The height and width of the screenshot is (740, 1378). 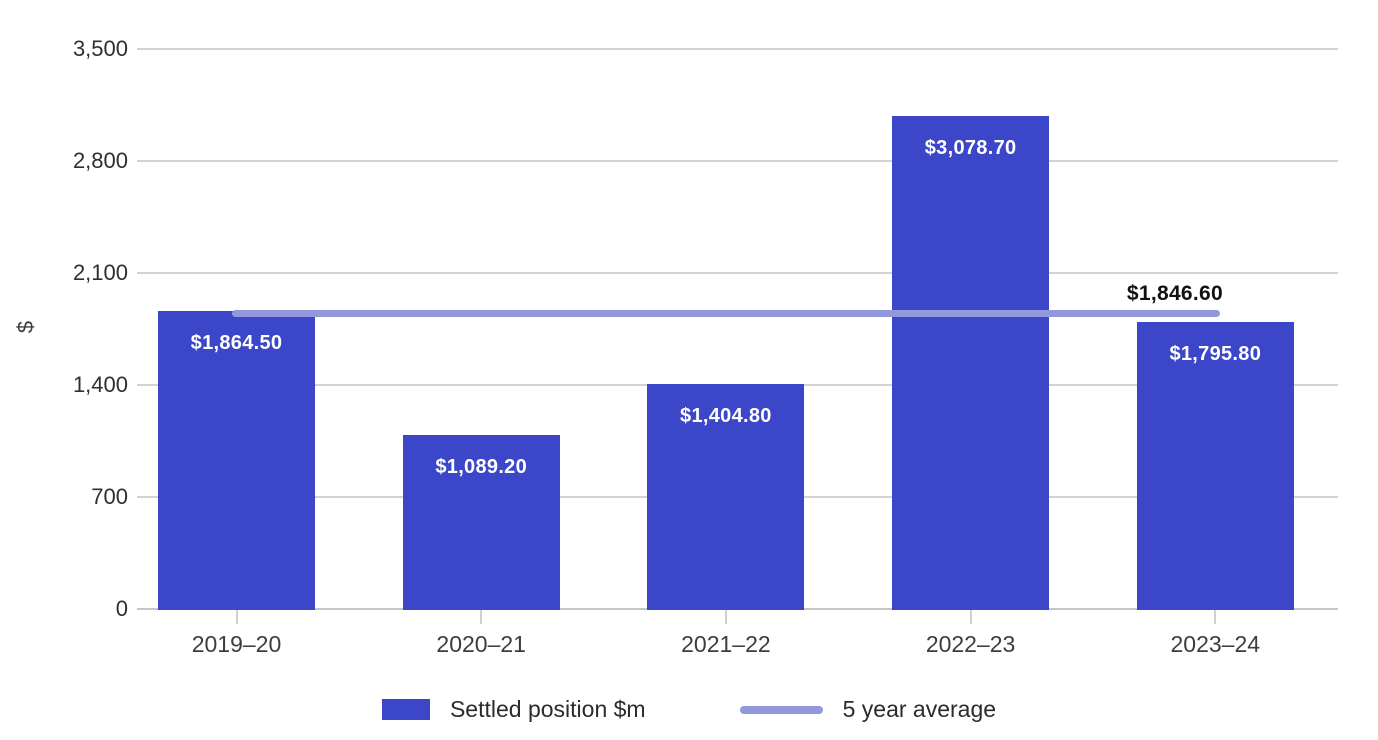 I want to click on legend-item-settled-position: Settled position $m, so click(x=513, y=709).